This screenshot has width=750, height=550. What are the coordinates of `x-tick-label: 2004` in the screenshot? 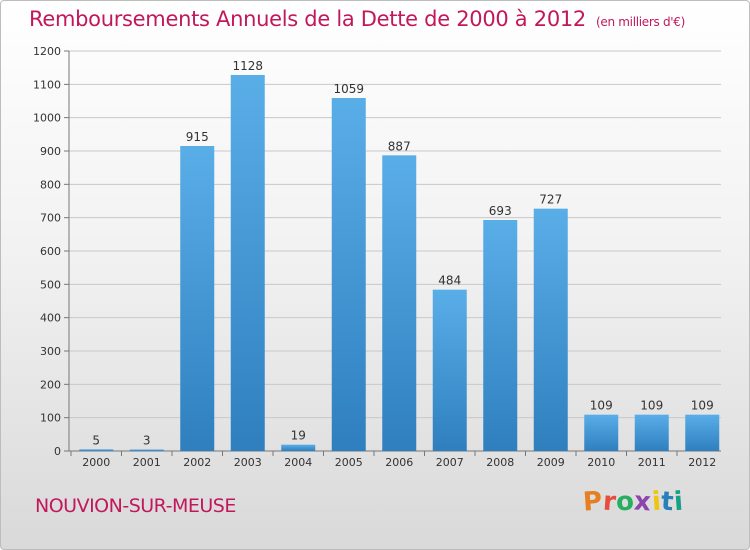 It's located at (298, 462).